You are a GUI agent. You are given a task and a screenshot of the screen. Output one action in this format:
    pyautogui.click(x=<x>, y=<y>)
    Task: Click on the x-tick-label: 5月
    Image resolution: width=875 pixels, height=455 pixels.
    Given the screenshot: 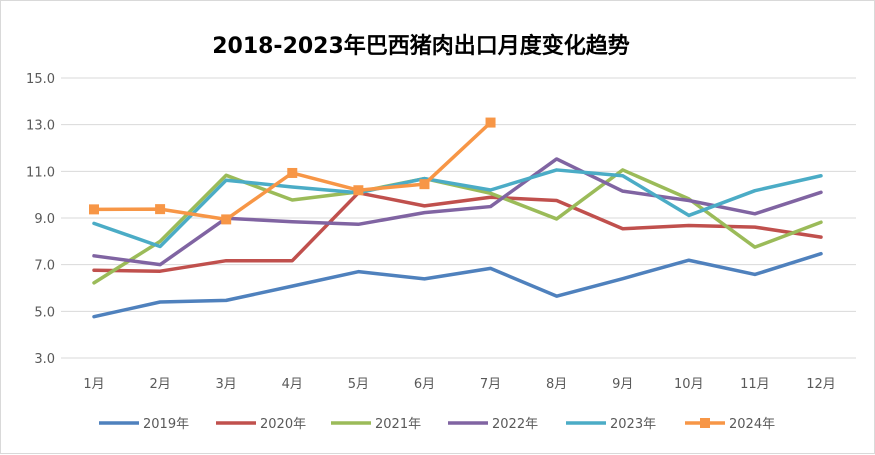 What is the action you would take?
    pyautogui.click(x=358, y=384)
    